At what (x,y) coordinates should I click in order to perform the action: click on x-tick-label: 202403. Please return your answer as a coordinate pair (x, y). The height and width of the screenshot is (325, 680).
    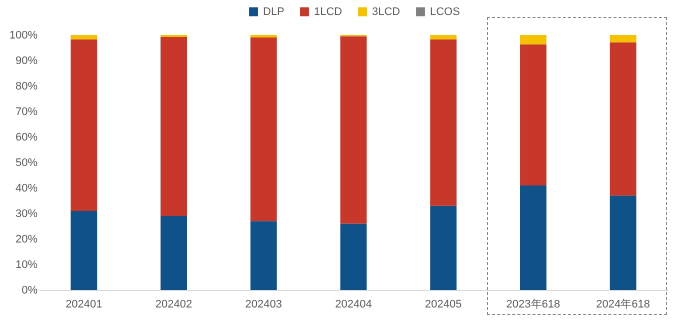
    Looking at the image, I should click on (263, 304).